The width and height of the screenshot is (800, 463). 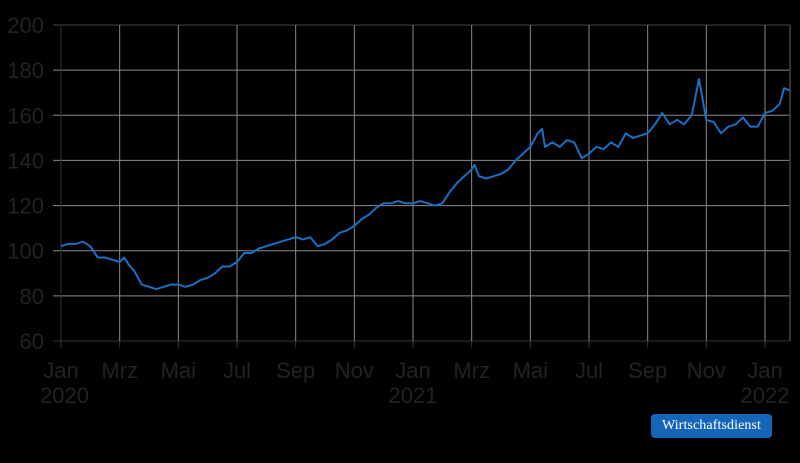 What do you see at coordinates (413, 395) in the screenshot?
I see `x-year-label: 2021` at bounding box center [413, 395].